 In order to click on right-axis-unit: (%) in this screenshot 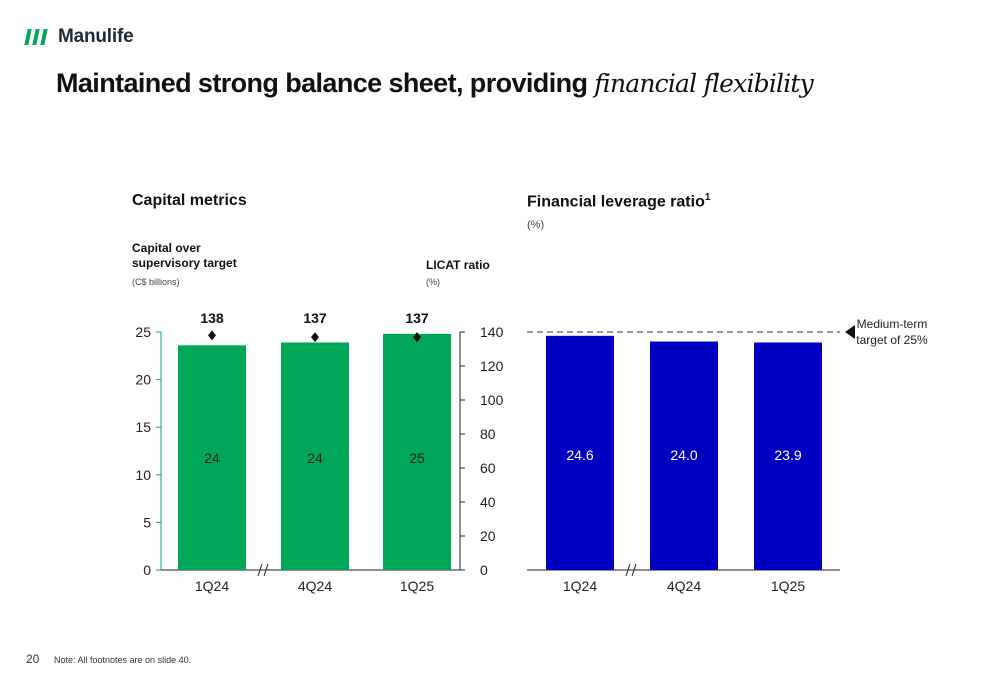, I will do `click(433, 282)`.